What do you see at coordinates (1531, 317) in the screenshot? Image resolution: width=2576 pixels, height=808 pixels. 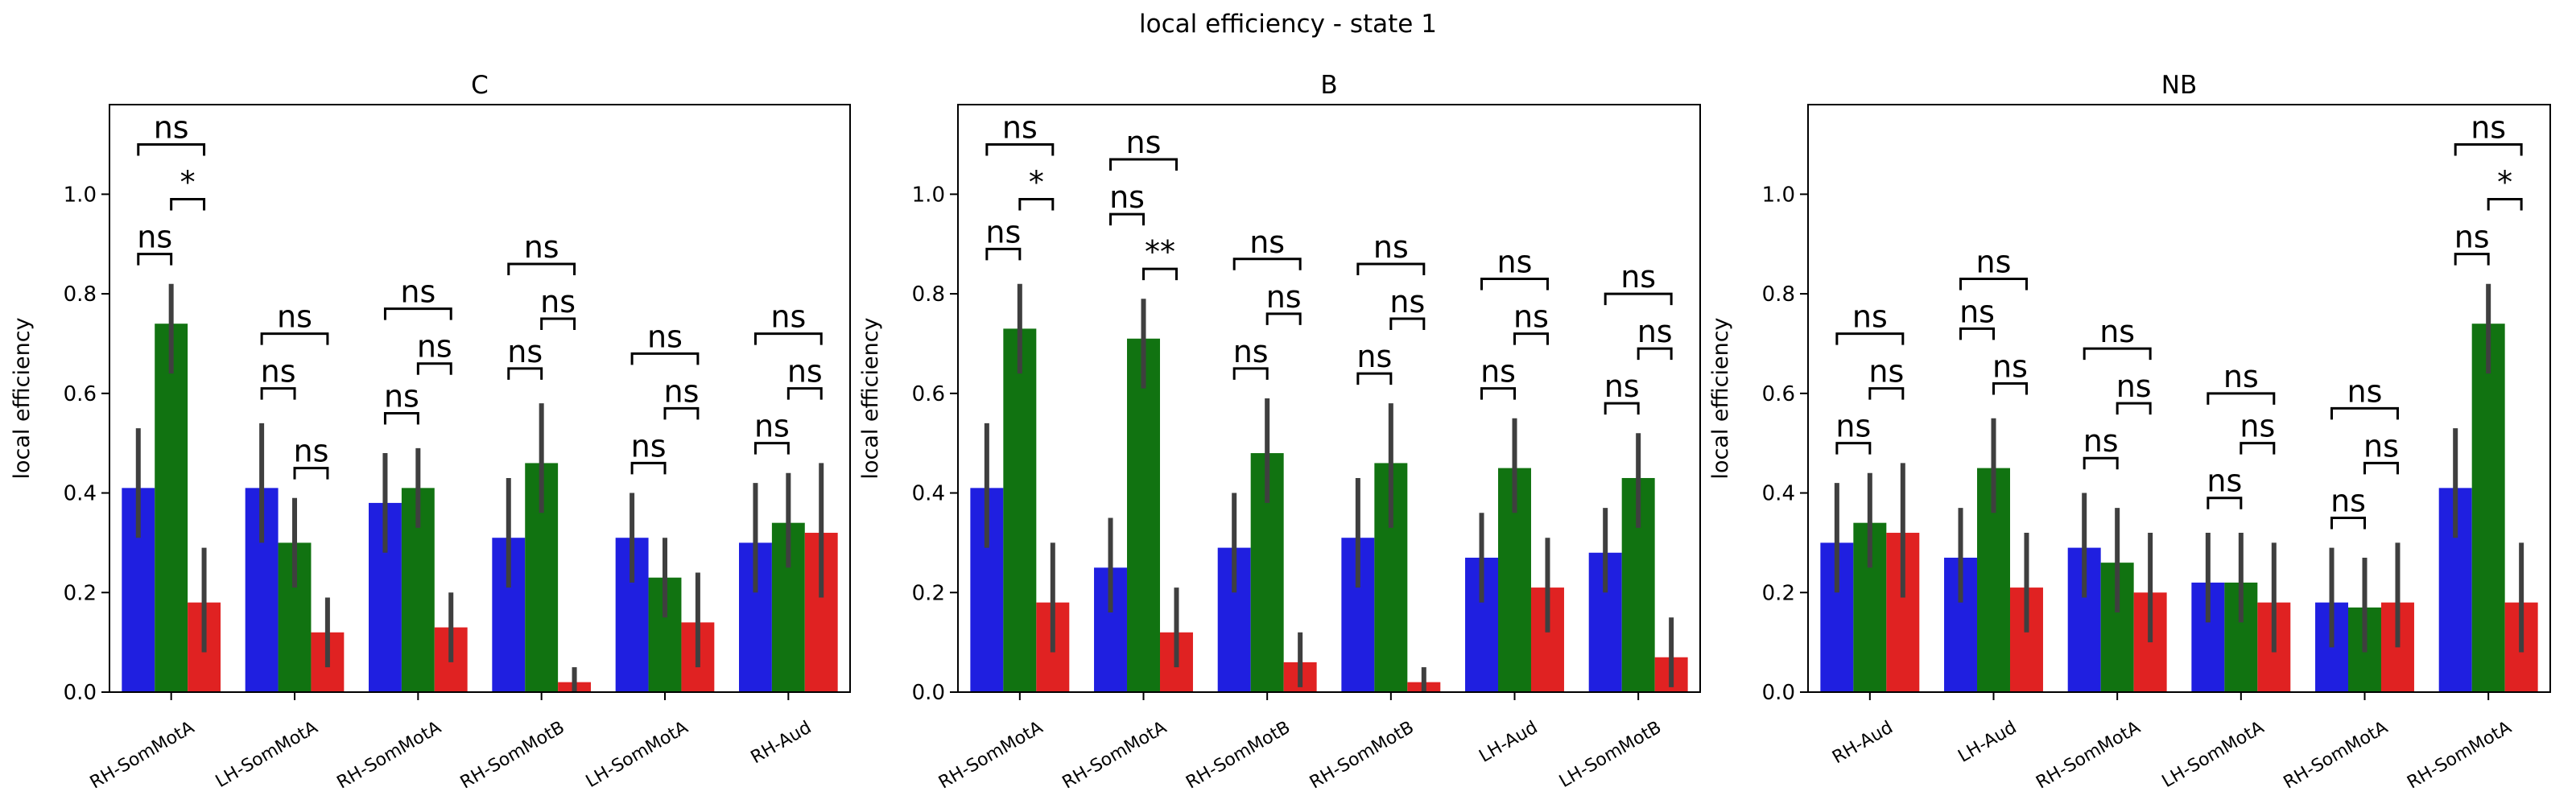 I see `significance-label-1-4-1: ns` at bounding box center [1531, 317].